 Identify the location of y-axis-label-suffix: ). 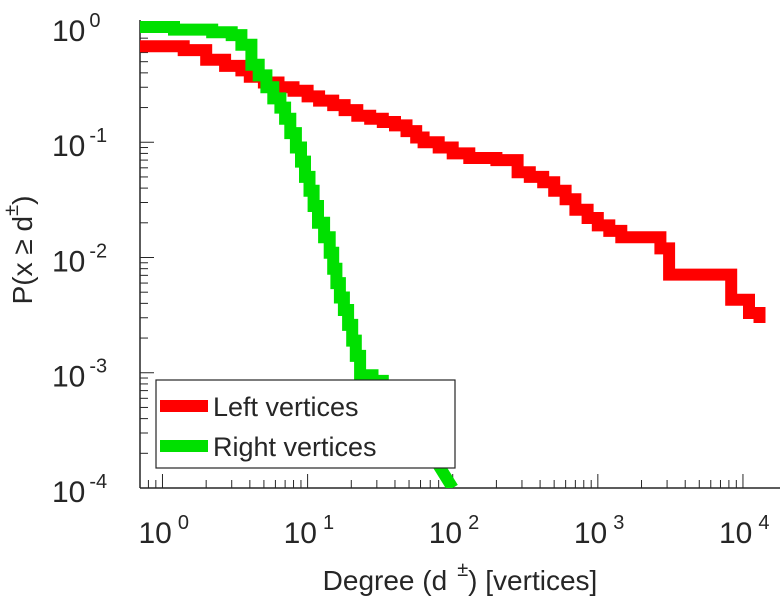
(22, 200).